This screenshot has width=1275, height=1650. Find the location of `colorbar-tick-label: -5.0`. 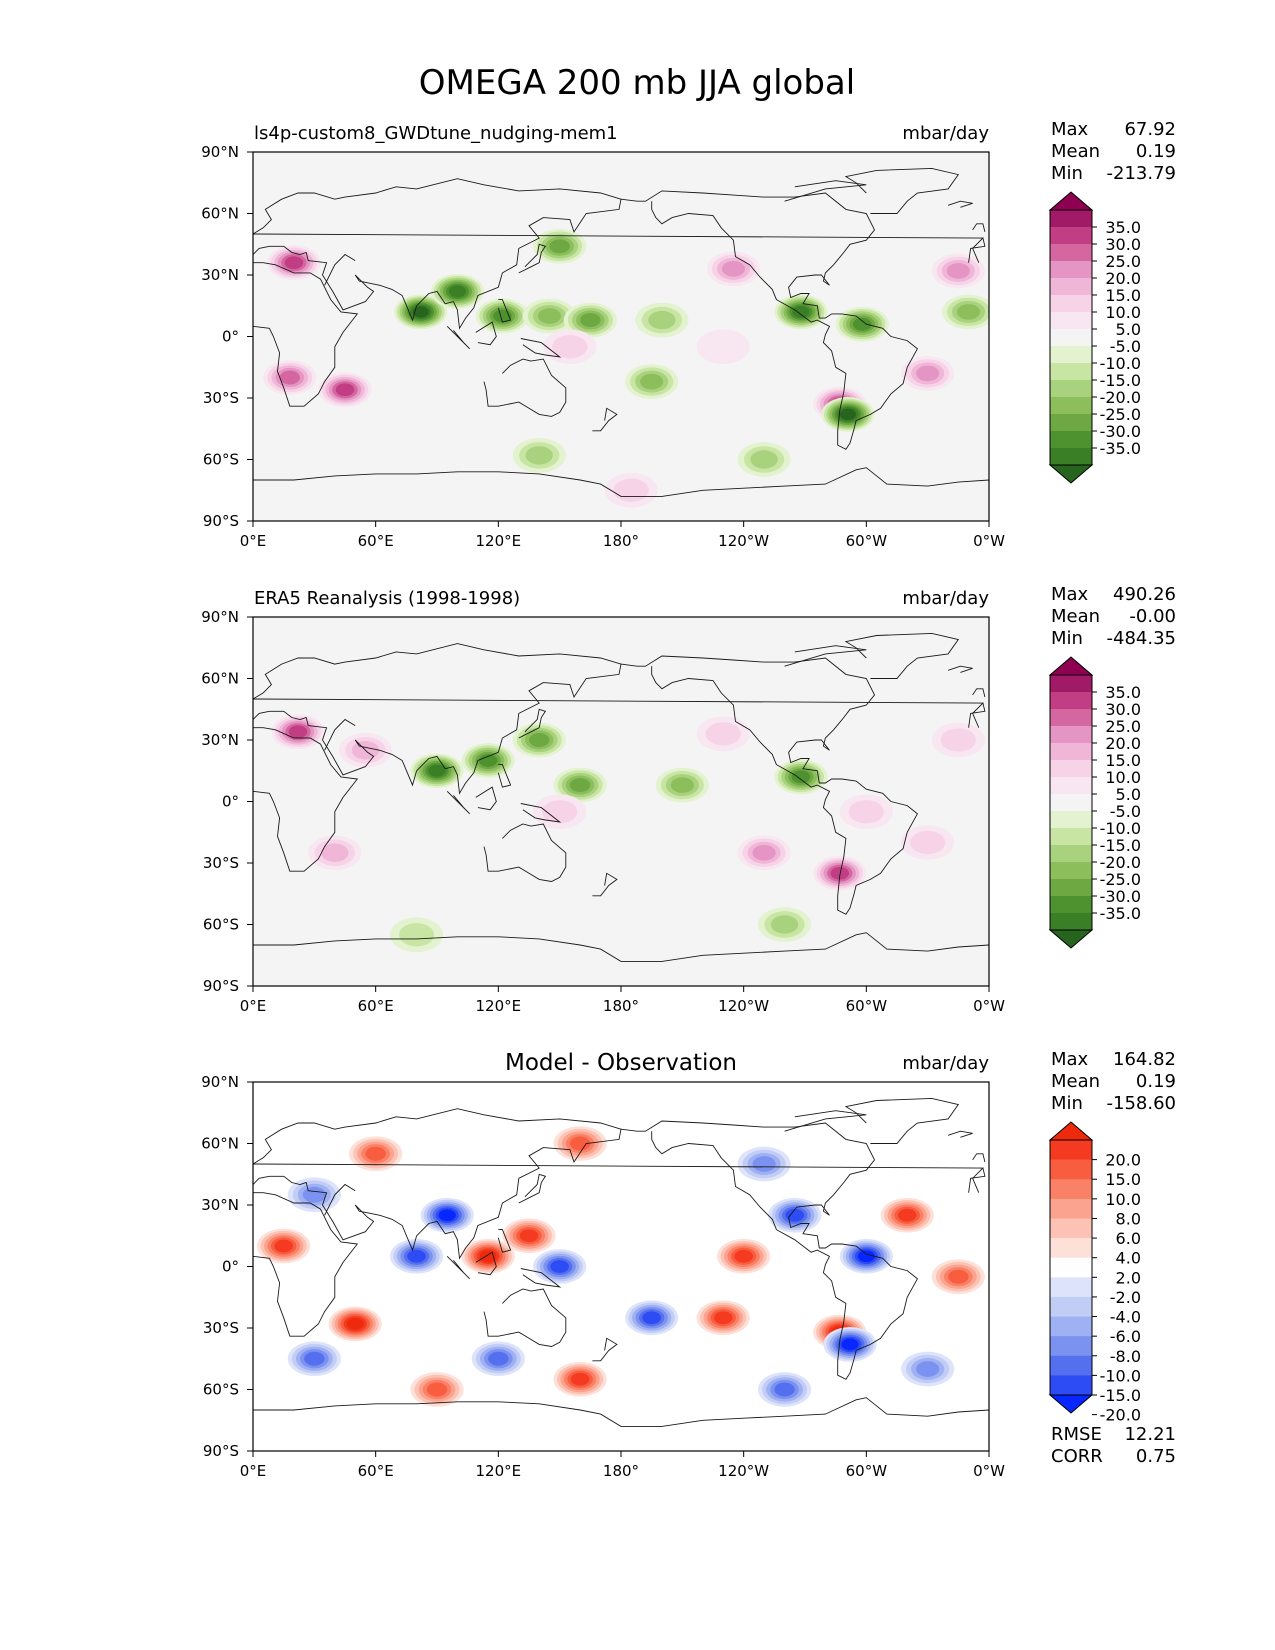

colorbar-tick-label: -5.0 is located at coordinates (1125, 811).